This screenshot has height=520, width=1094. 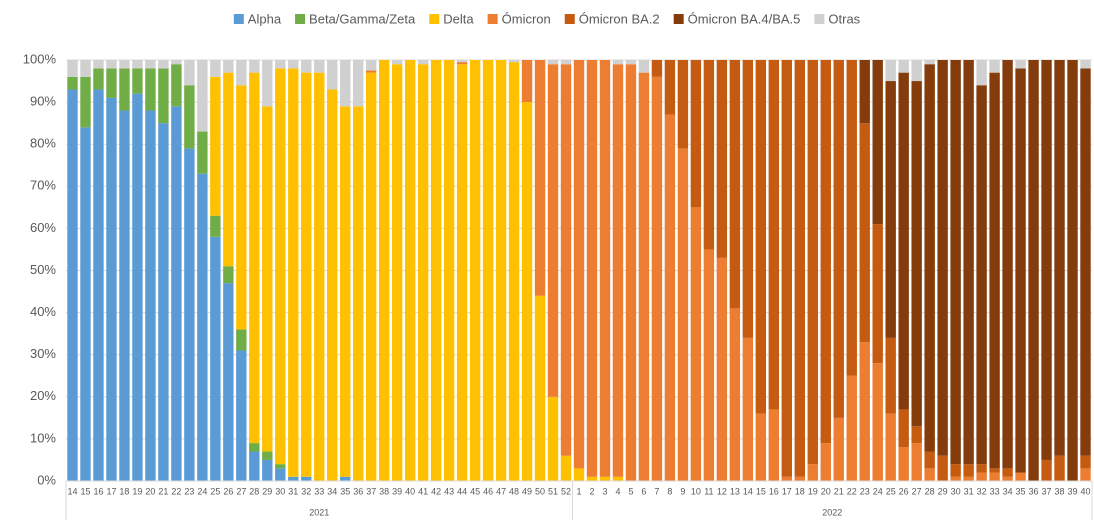 I want to click on legend-label: Ómicron BA.4/BA.5, so click(x=744, y=18).